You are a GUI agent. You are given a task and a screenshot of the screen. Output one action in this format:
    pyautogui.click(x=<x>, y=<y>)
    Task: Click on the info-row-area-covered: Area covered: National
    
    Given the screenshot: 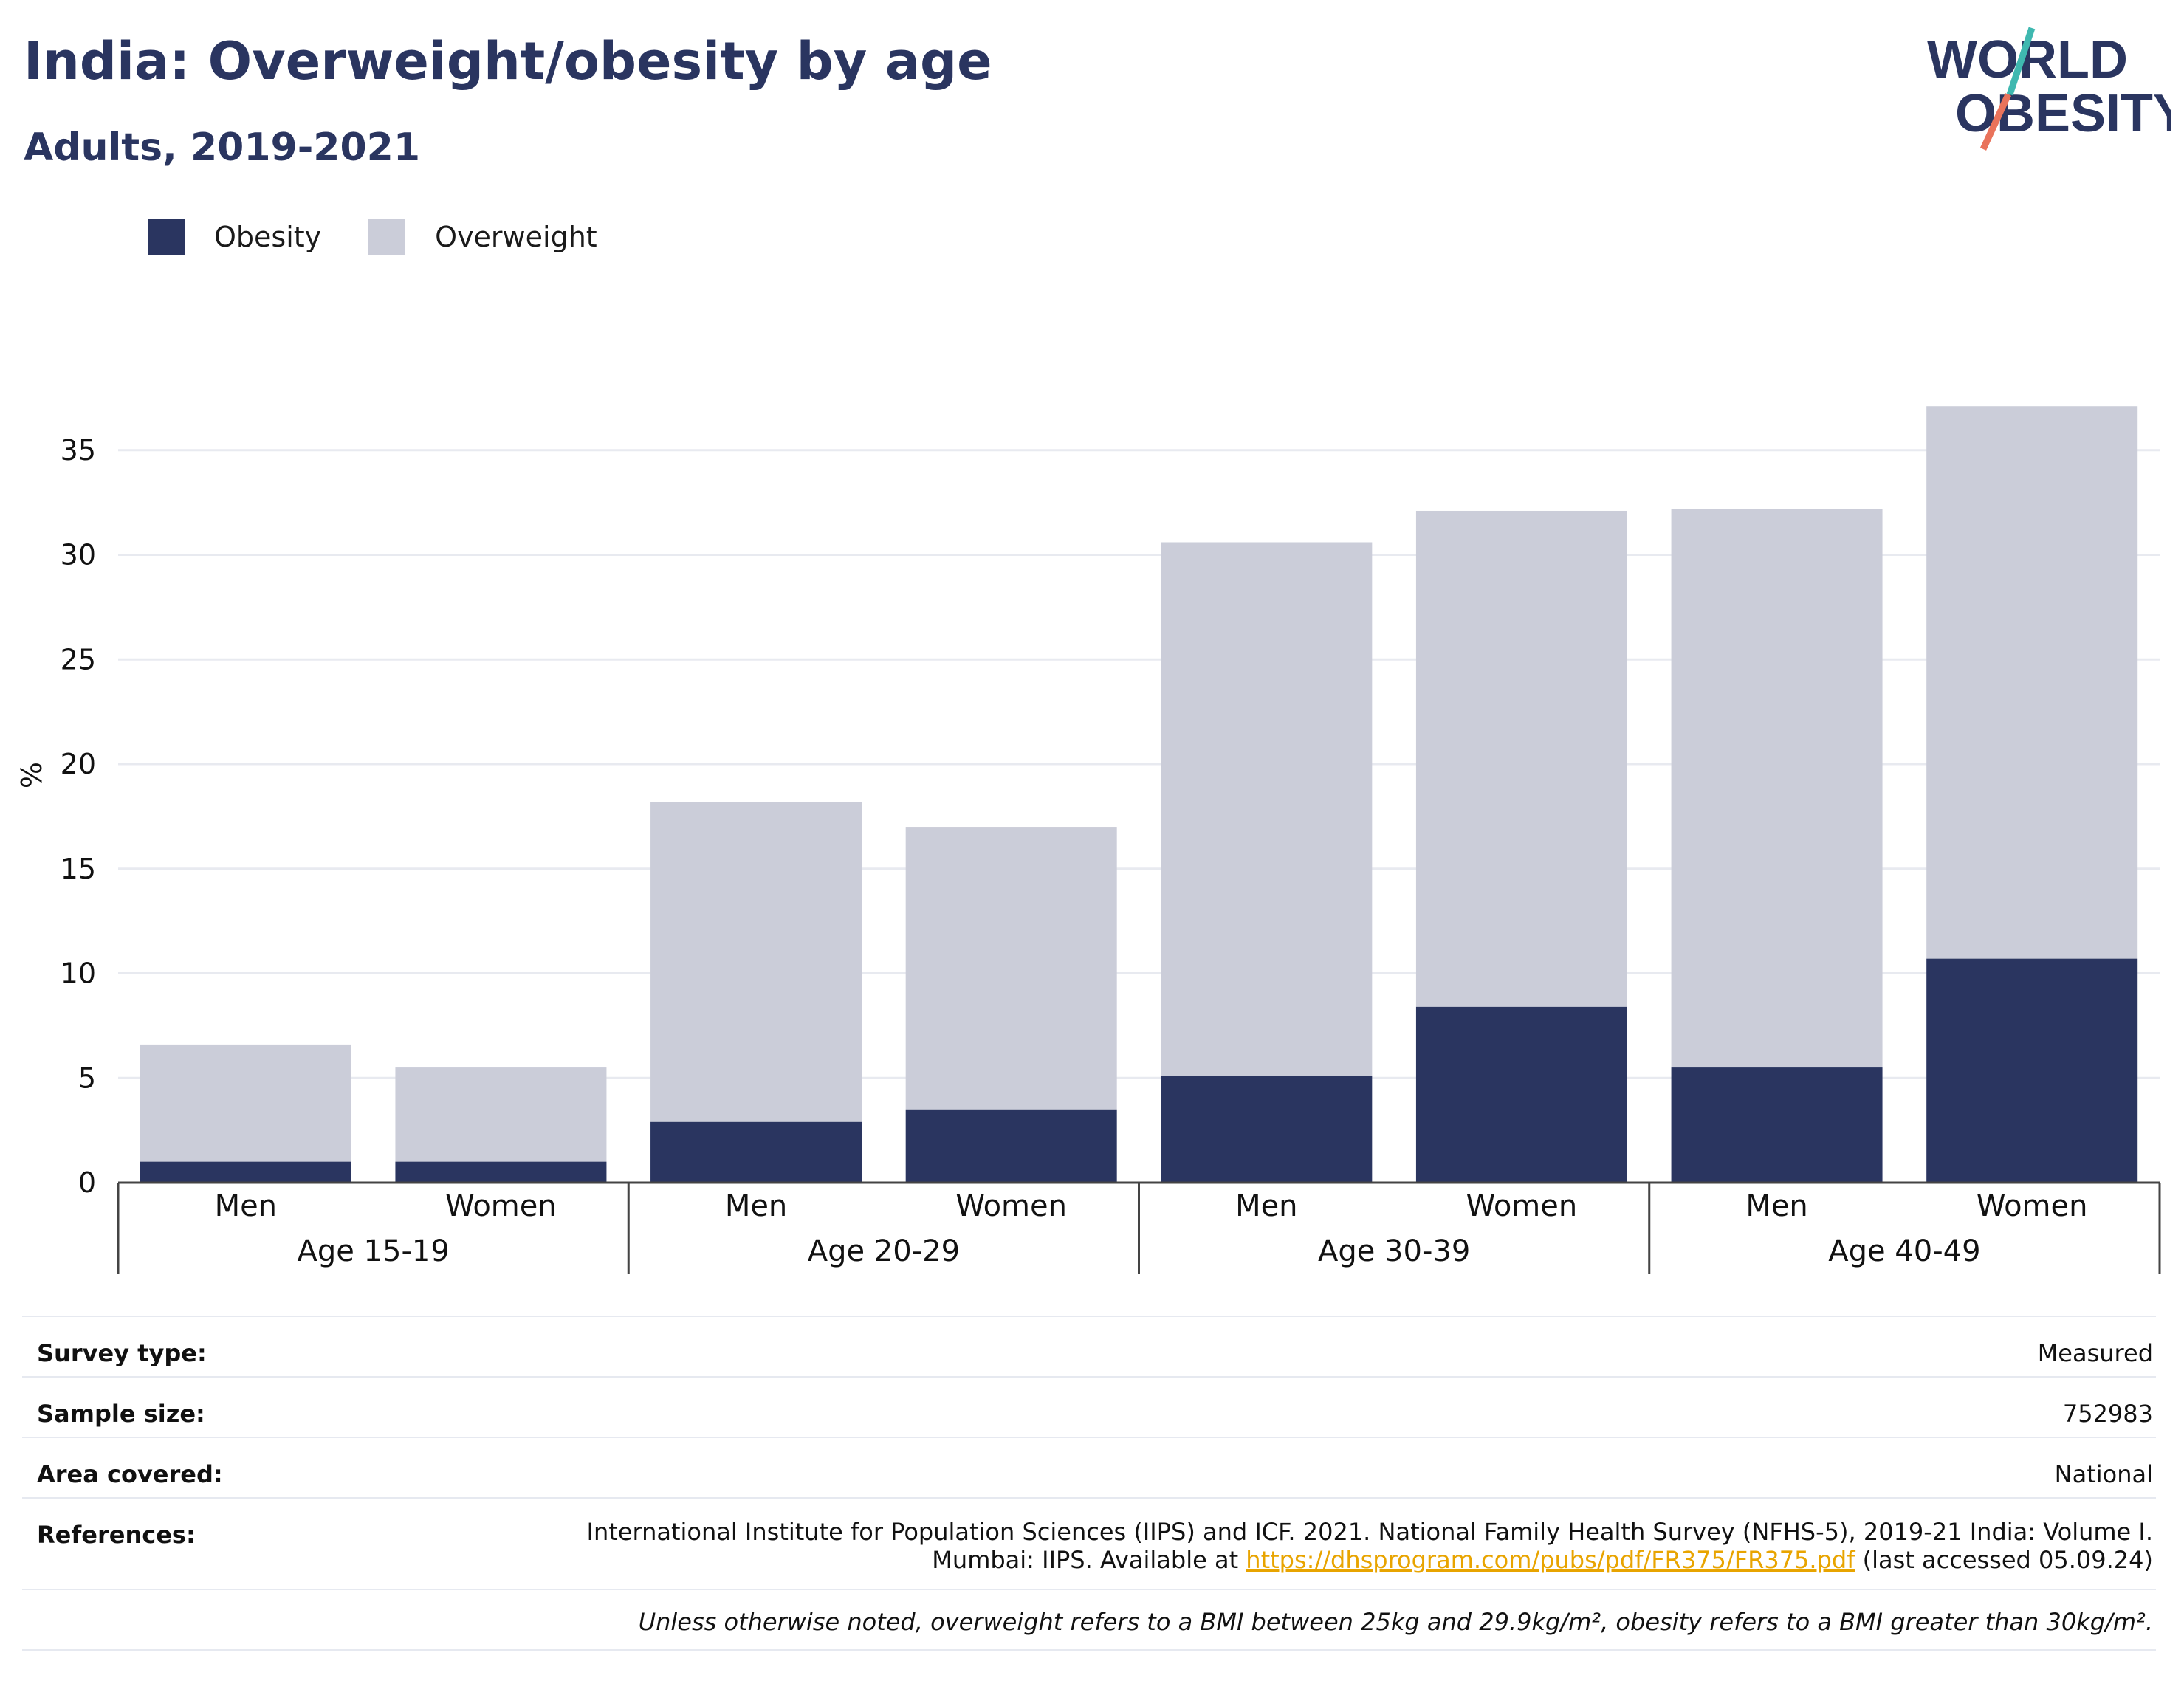 What is the action you would take?
    pyautogui.click(x=1089, y=1467)
    